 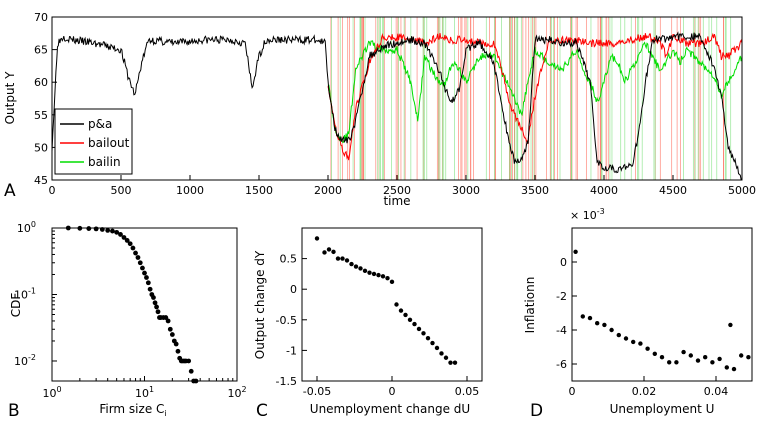 What do you see at coordinates (41, 115) in the screenshot?
I see `y-tick-label: 55` at bounding box center [41, 115].